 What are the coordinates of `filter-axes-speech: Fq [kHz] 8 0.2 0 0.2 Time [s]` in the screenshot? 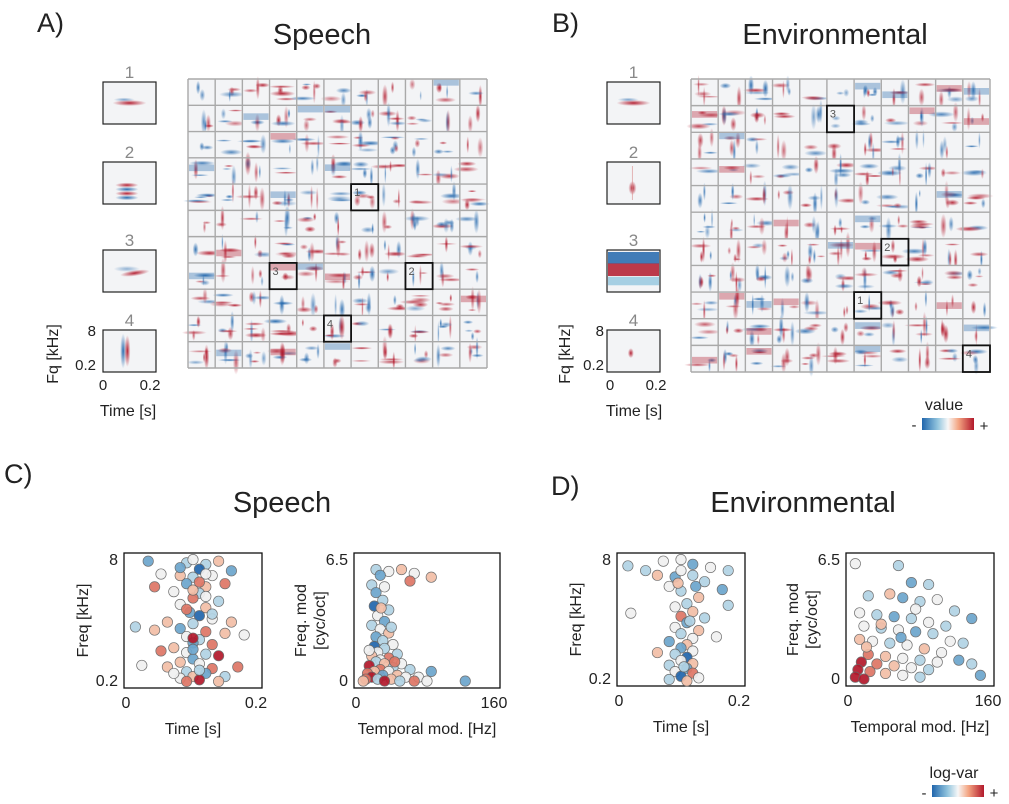 It's located at (102, 371).